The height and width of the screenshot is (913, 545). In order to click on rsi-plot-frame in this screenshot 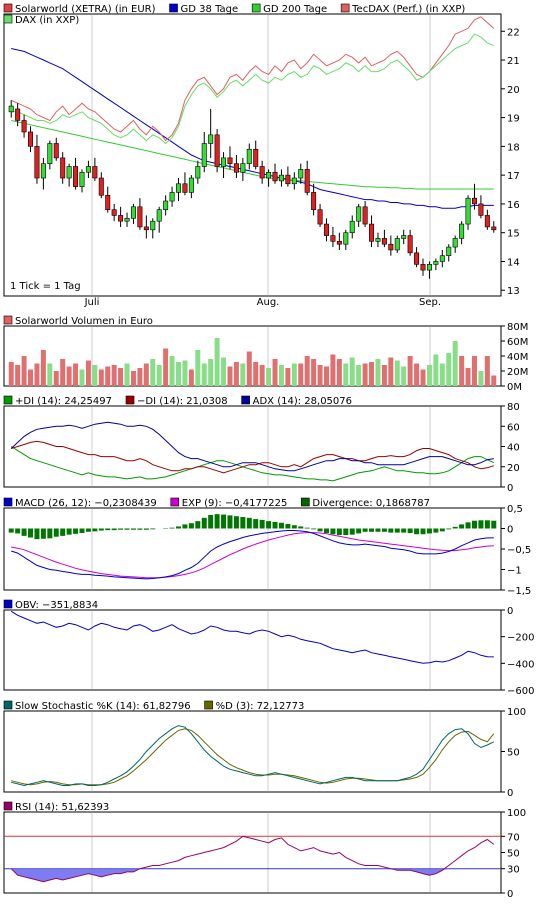, I will do `click(252, 852)`.